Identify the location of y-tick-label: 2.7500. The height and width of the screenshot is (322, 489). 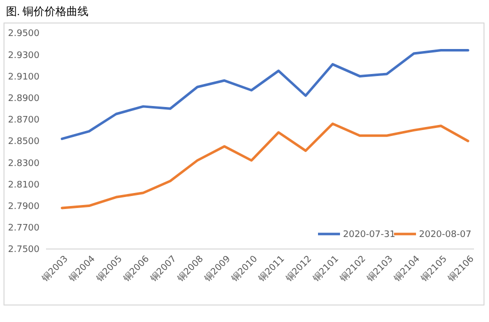
(24, 250).